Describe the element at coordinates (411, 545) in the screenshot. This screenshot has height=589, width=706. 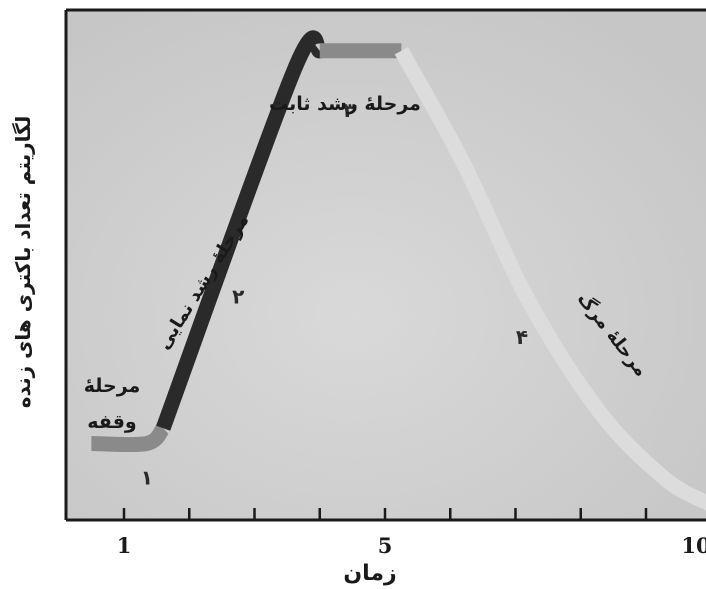
I see `x-tick-labels: 1 5 10` at that location.